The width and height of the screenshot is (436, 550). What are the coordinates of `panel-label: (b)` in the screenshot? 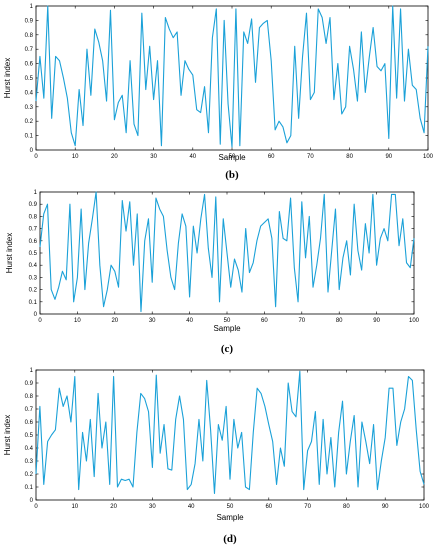 It's located at (232, 175).